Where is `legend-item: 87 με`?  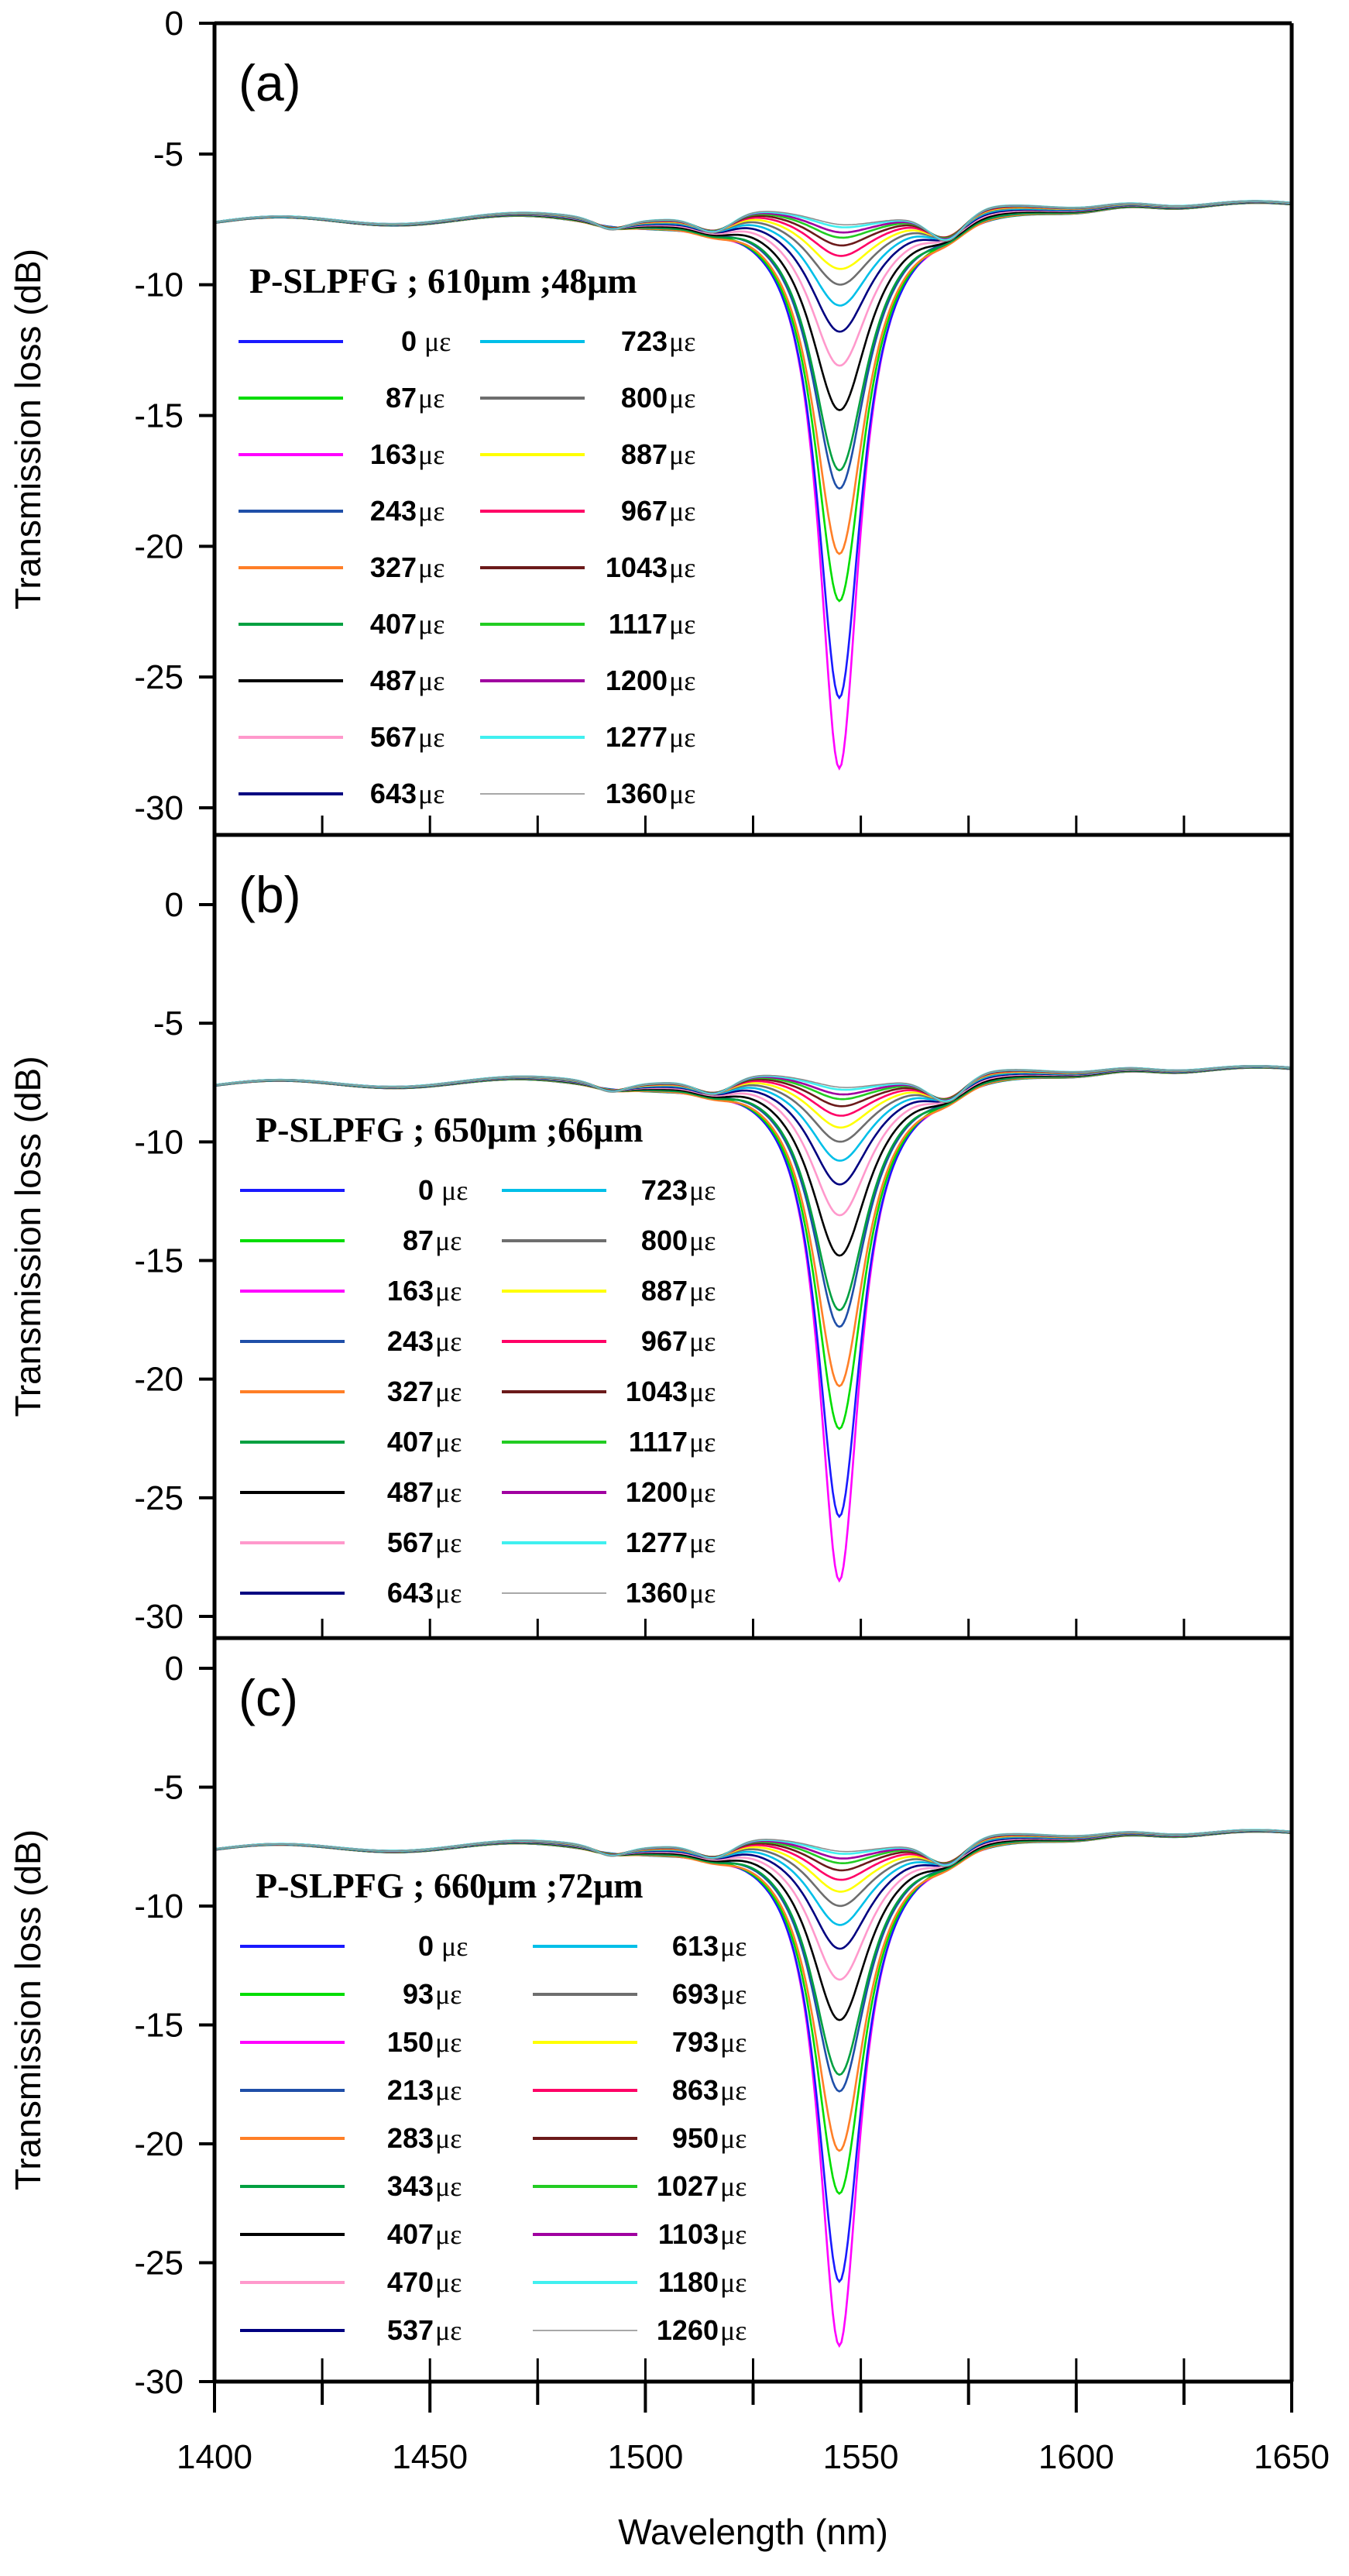
legend-item: 87 με is located at coordinates (342, 398).